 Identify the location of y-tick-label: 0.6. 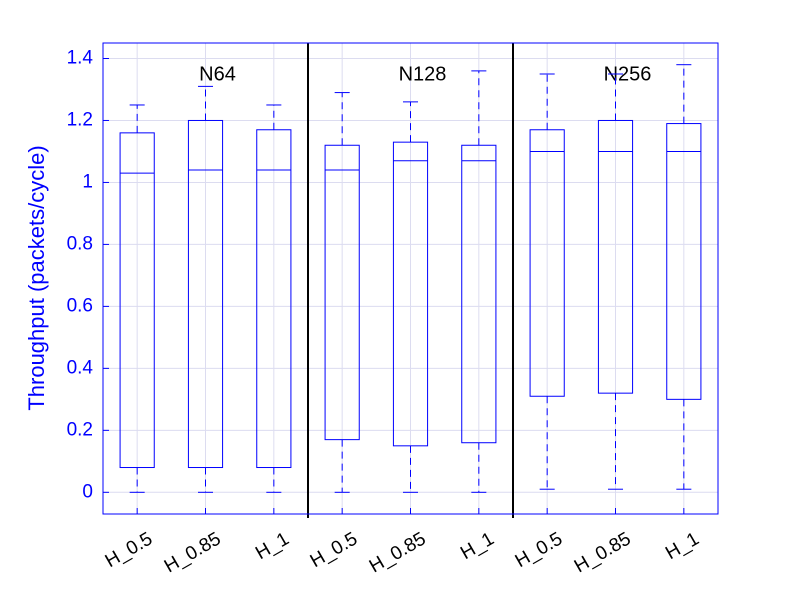
(80, 305).